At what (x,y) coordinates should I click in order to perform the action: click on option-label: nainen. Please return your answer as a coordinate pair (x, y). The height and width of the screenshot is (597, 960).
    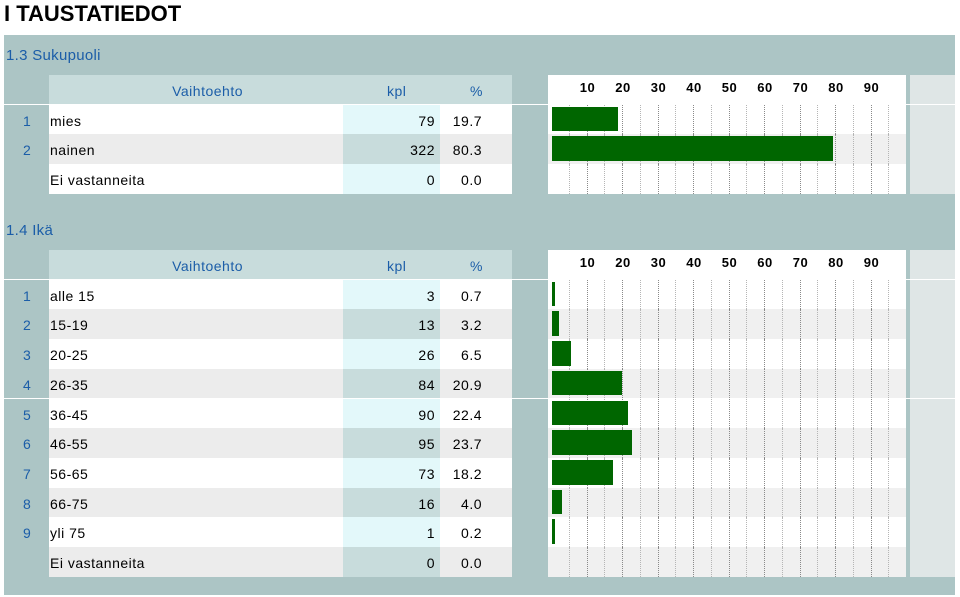
    Looking at the image, I should click on (196, 149).